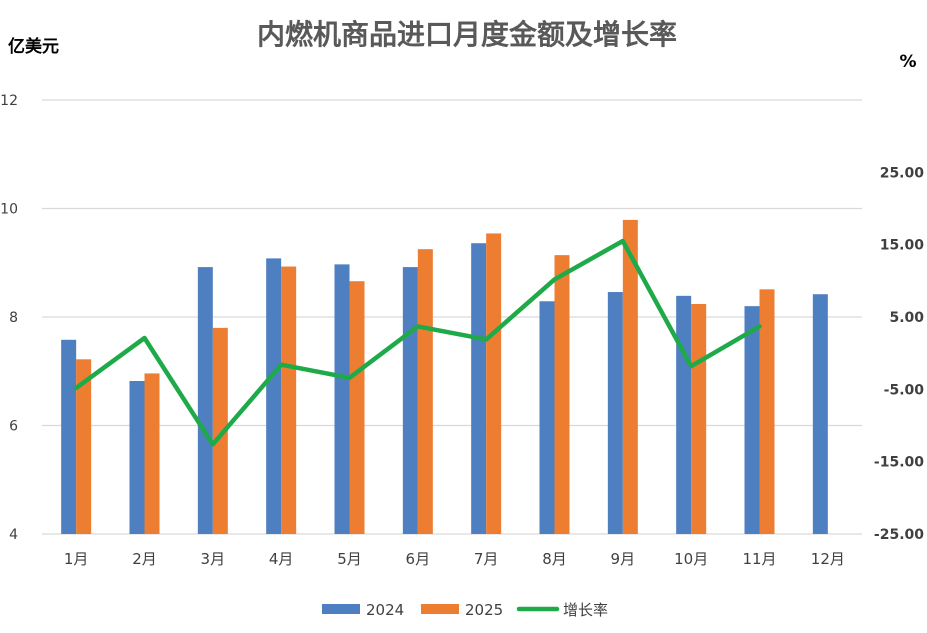  Describe the element at coordinates (454, 559) in the screenshot. I see `x-axis-ticks: 1月 2月 3月 4月 5月 6月 7月 8月 9月 10月 11月 12月` at that location.